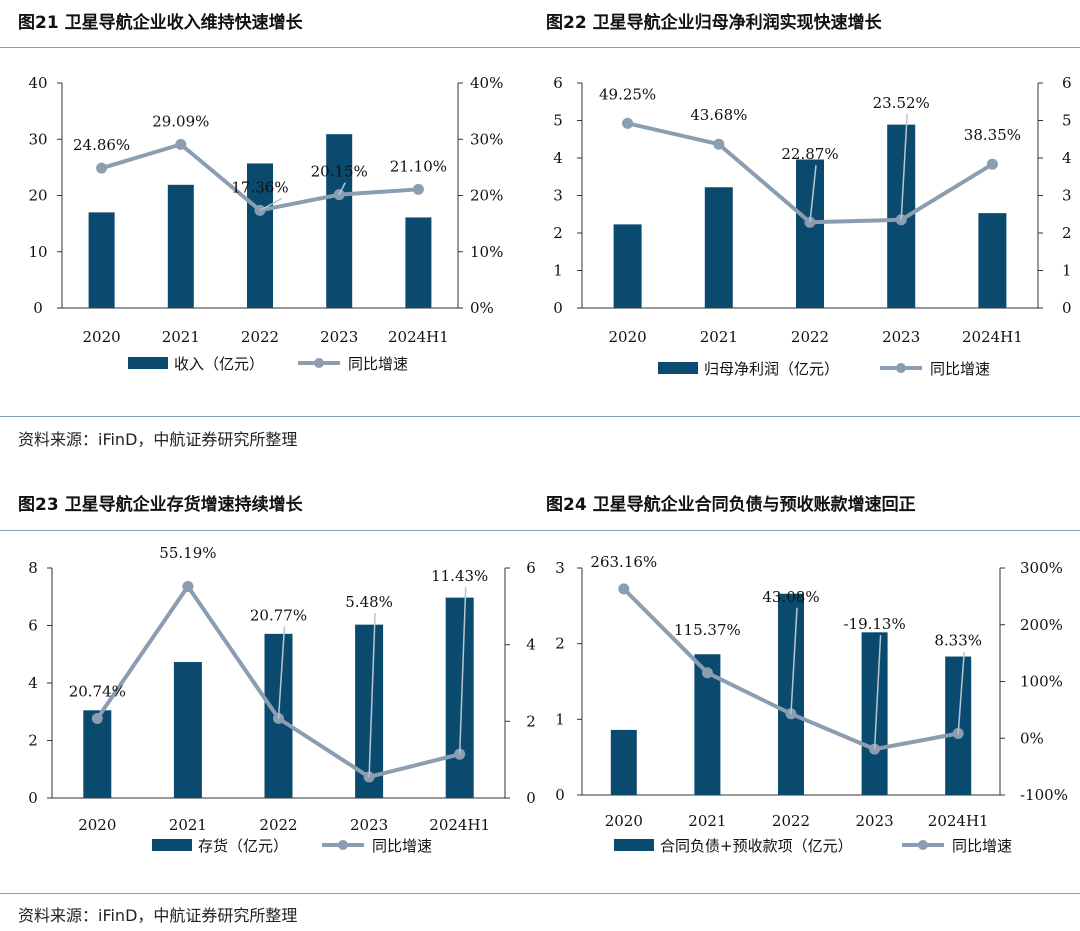 The height and width of the screenshot is (931, 1080). I want to click on legend-bar-label: 收入（亿元）, so click(219, 364).